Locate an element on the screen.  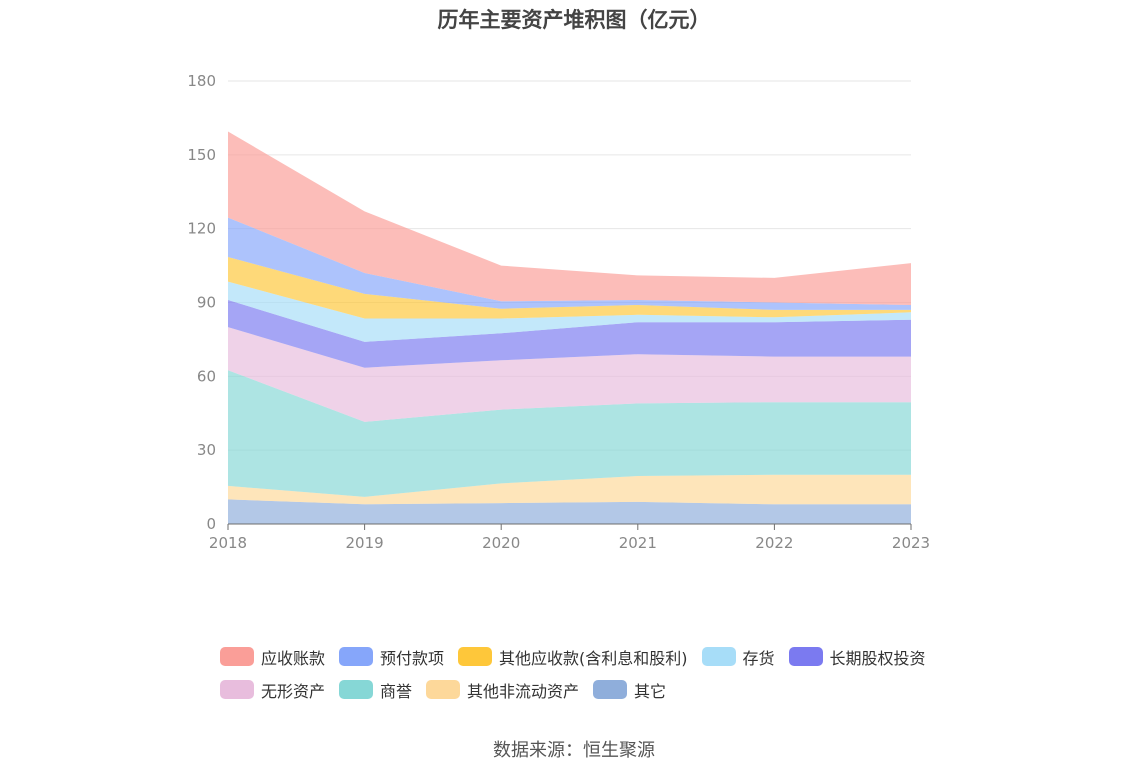
legend-item: 其他非流动资产 is located at coordinates (502, 690).